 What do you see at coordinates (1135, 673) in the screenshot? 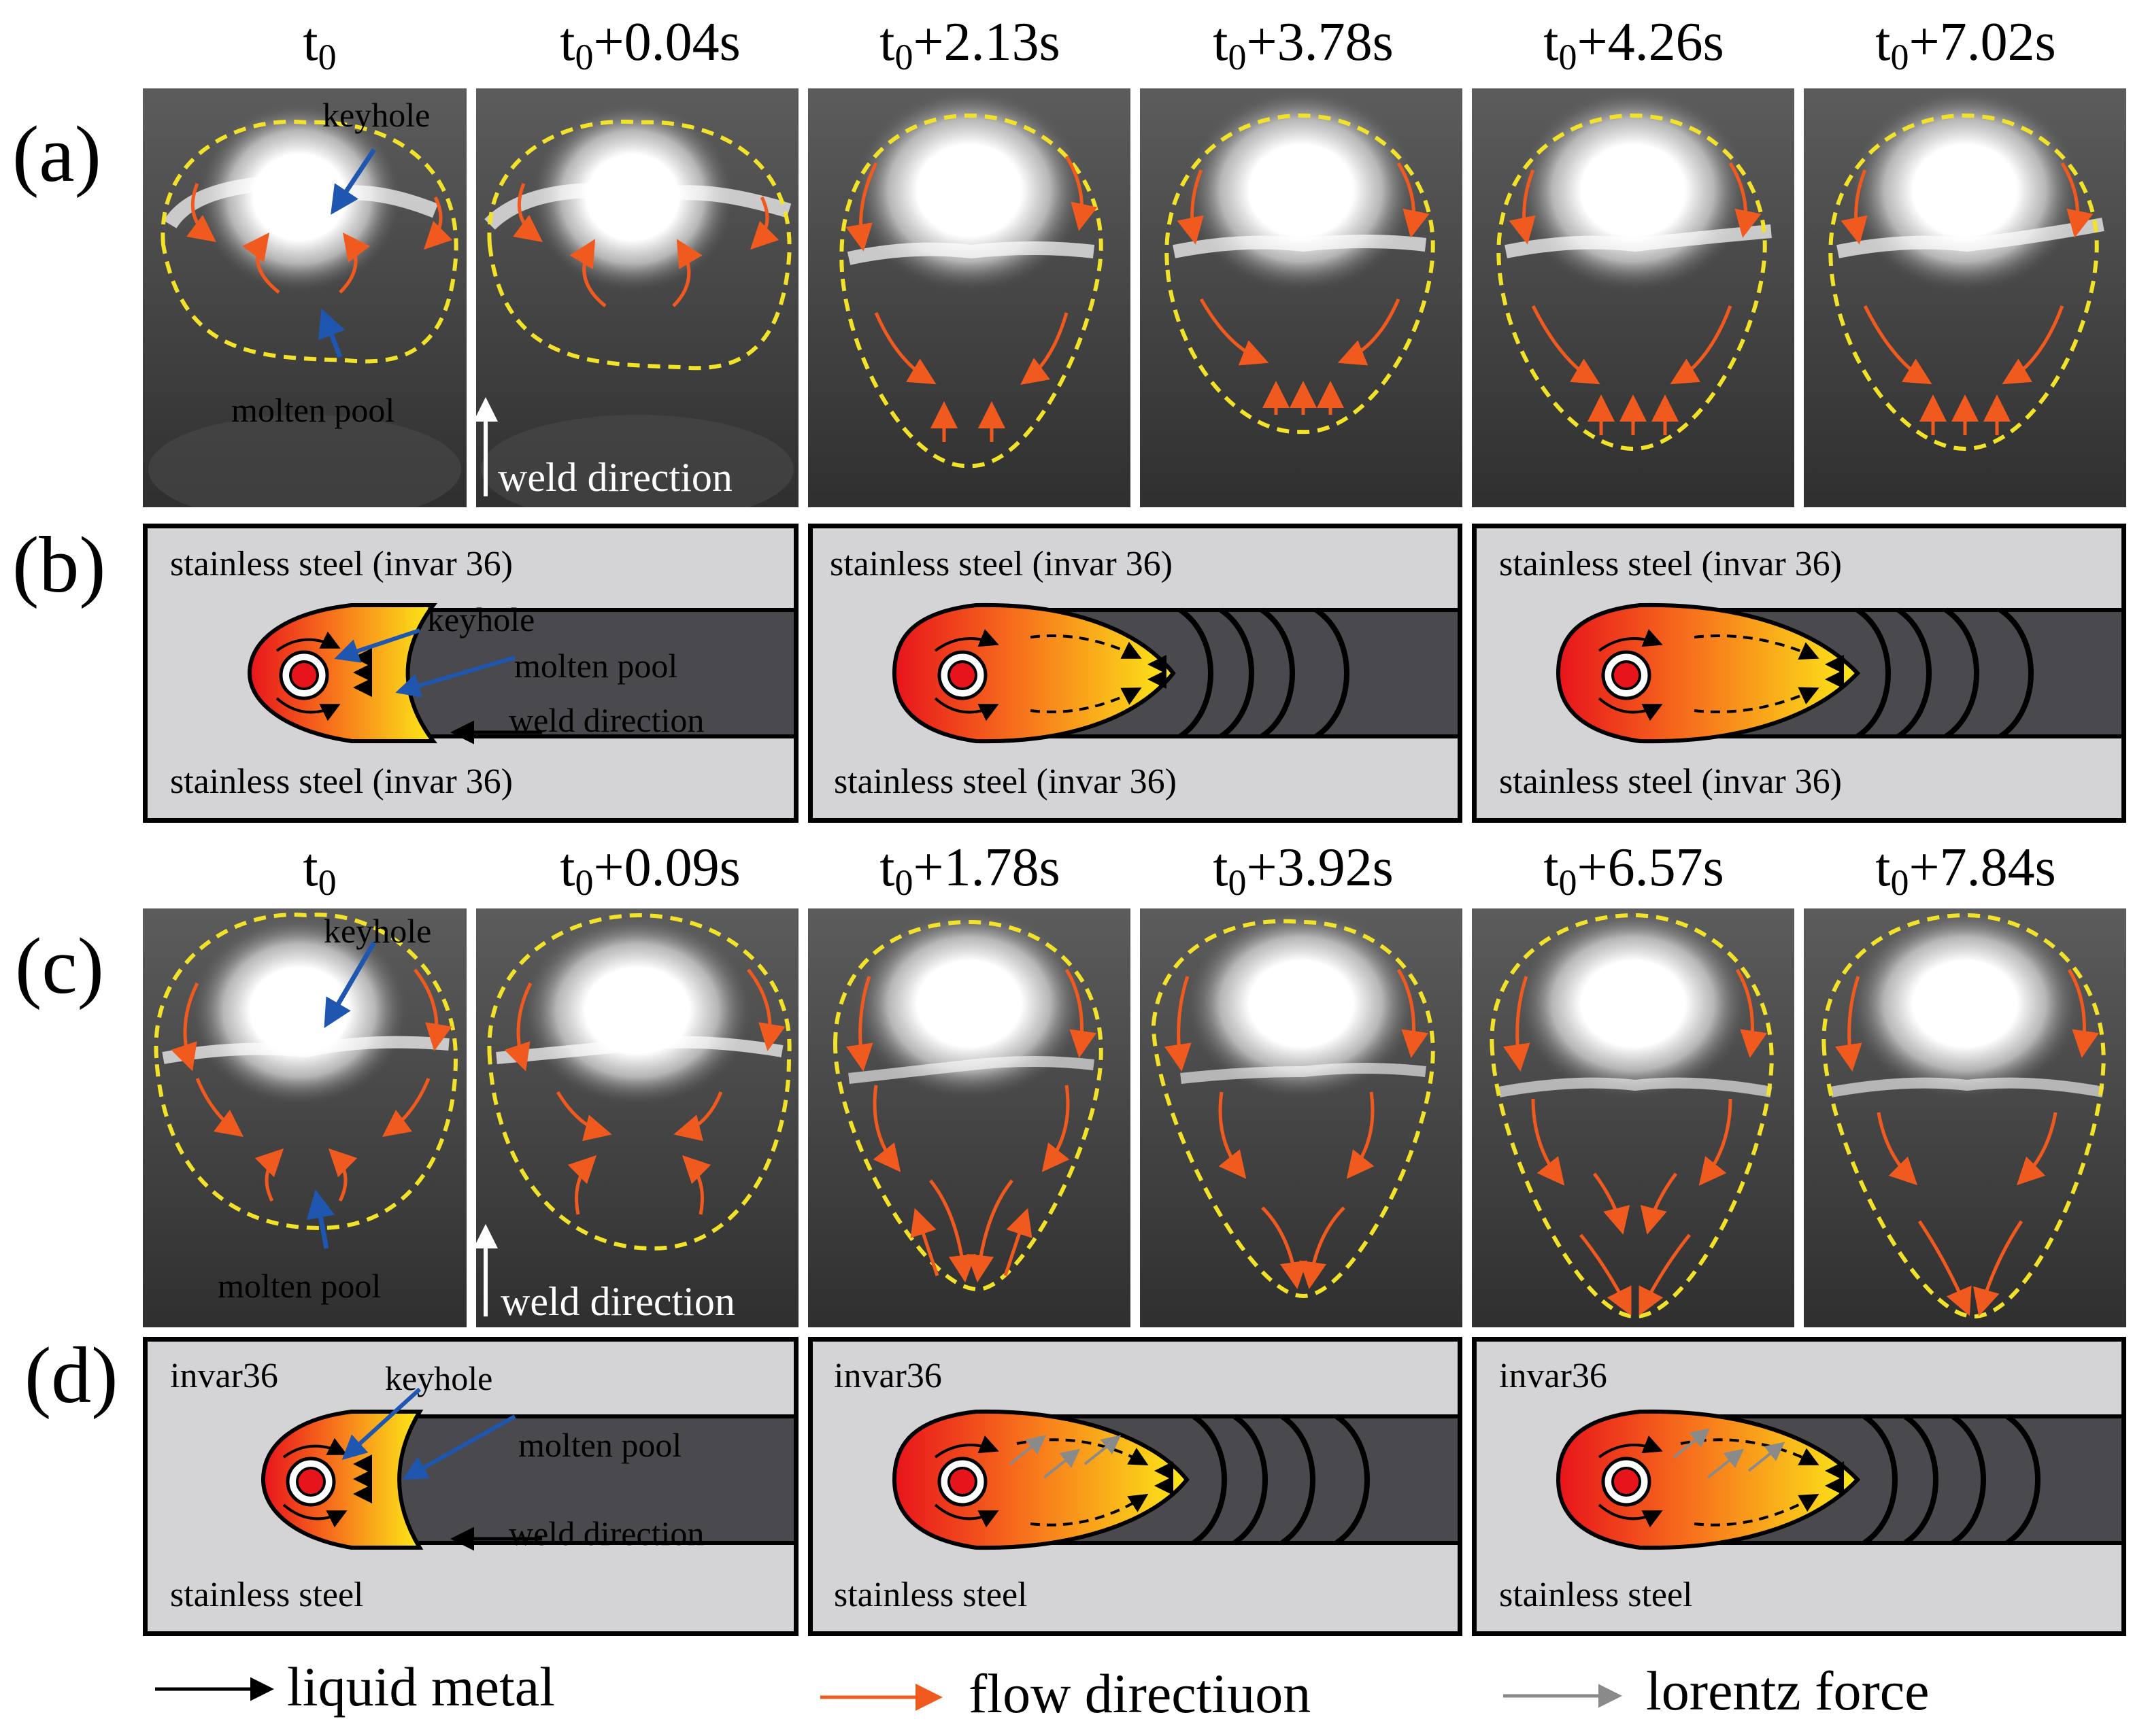
I see `schematic-b2` at bounding box center [1135, 673].